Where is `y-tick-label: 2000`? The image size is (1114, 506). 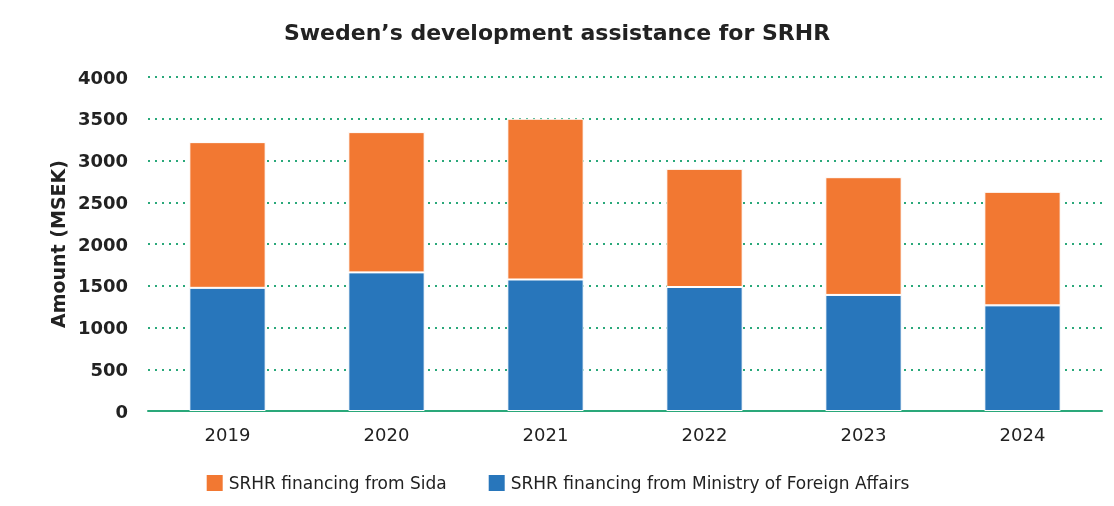
y-tick-label: 2000 is located at coordinates (102, 244).